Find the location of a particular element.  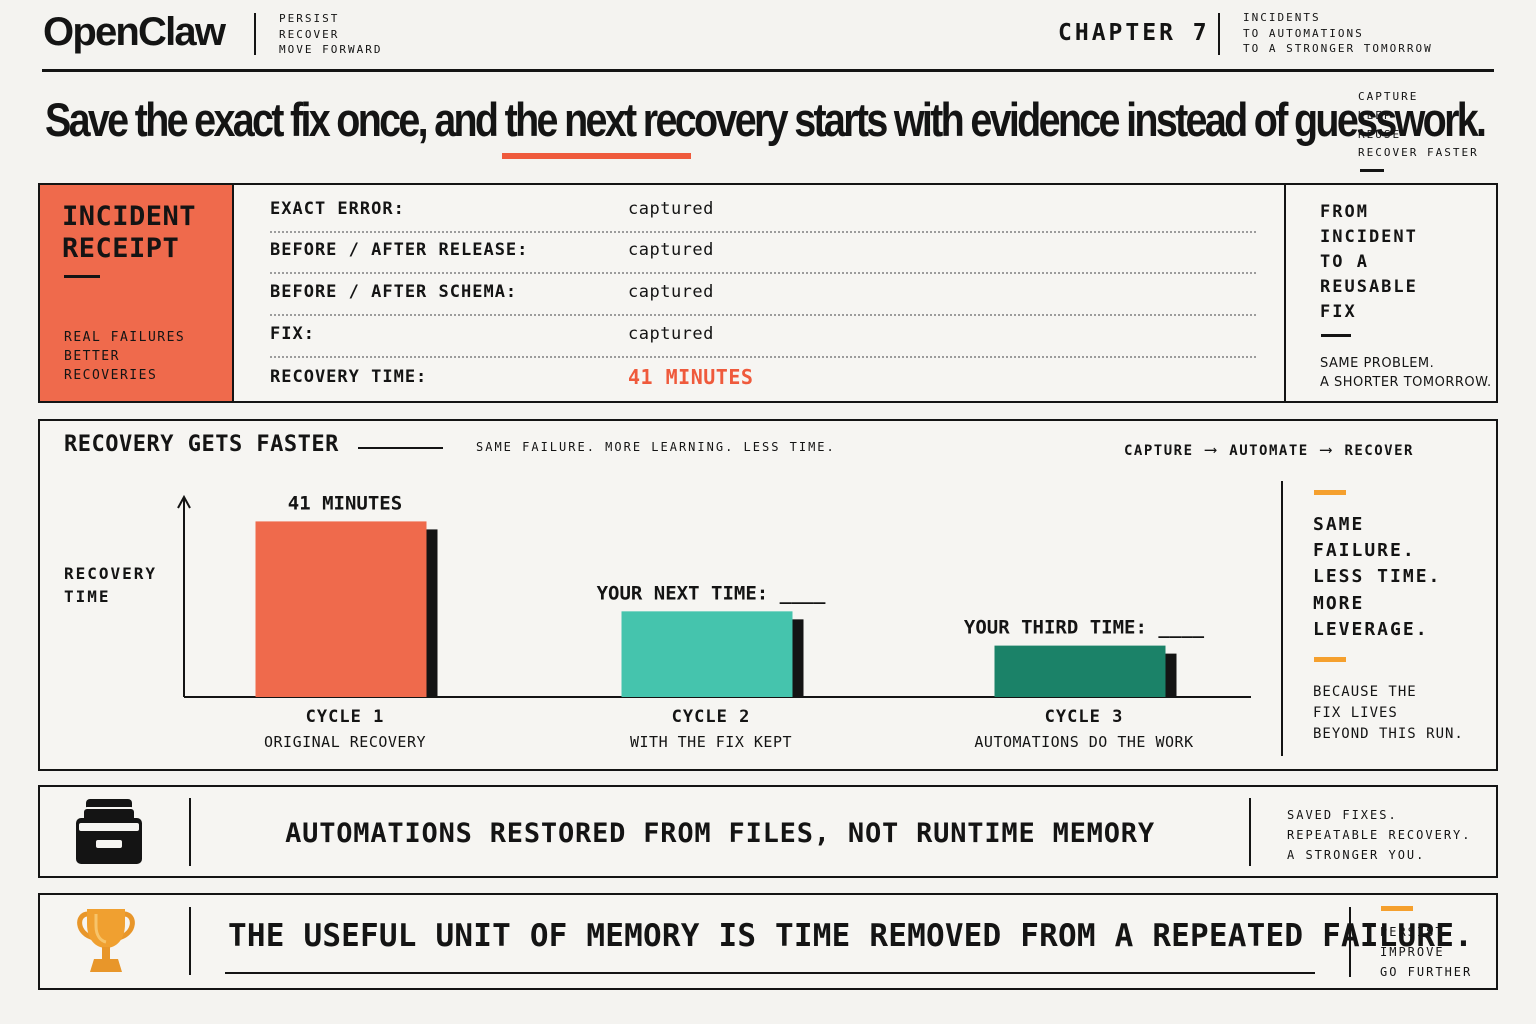

chapter-divider is located at coordinates (1219, 34).